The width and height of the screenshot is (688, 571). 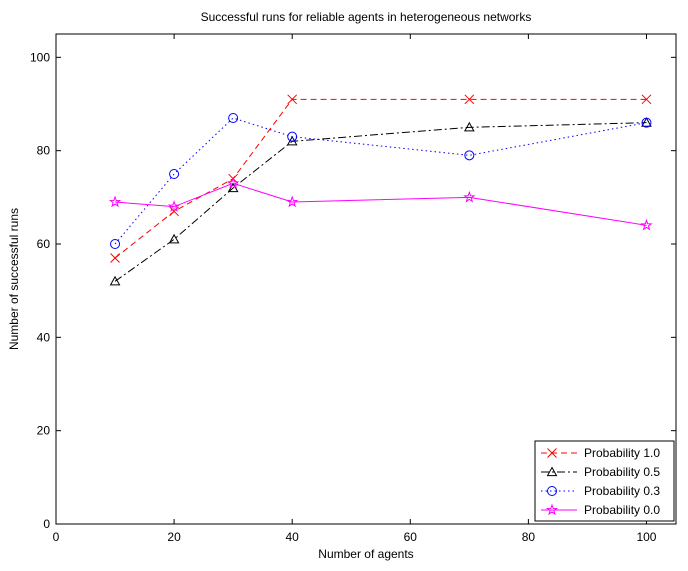 What do you see at coordinates (44, 151) in the screenshot?
I see `y-tick-label: 80` at bounding box center [44, 151].